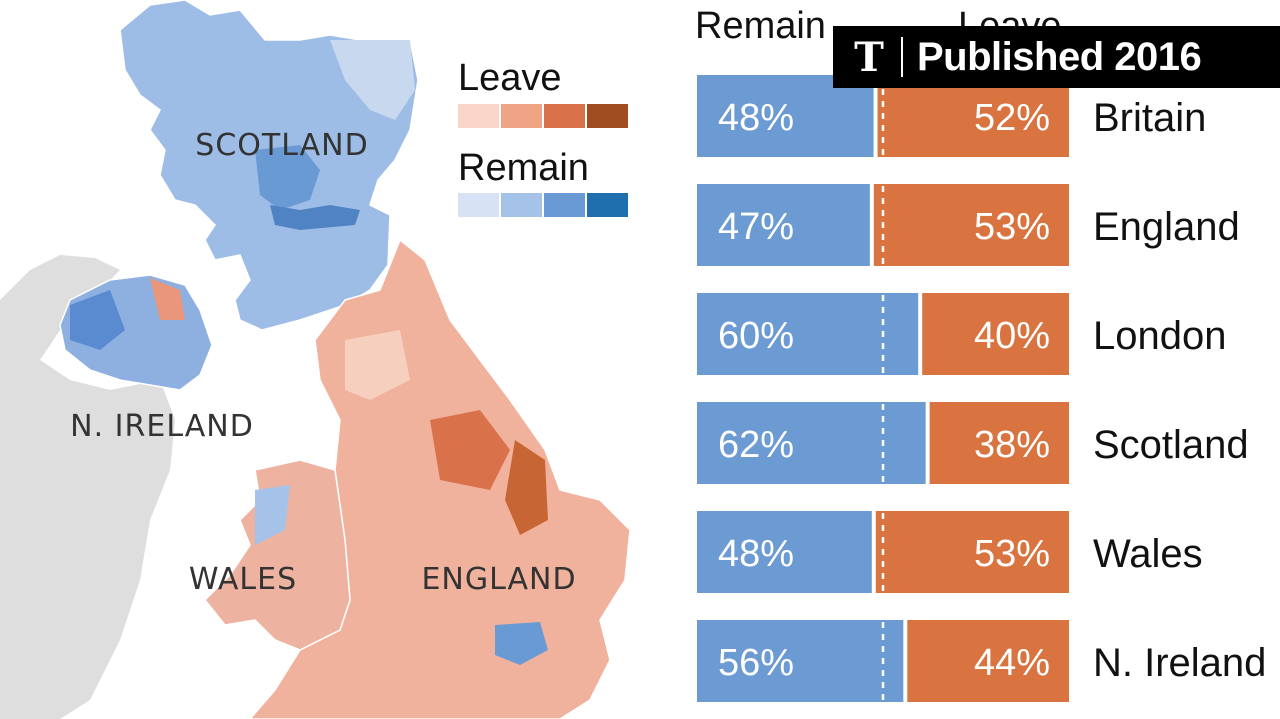 This screenshot has width=1280, height=719. Describe the element at coordinates (1012, 336) in the screenshot. I see `leave-value-label: 40%` at that location.